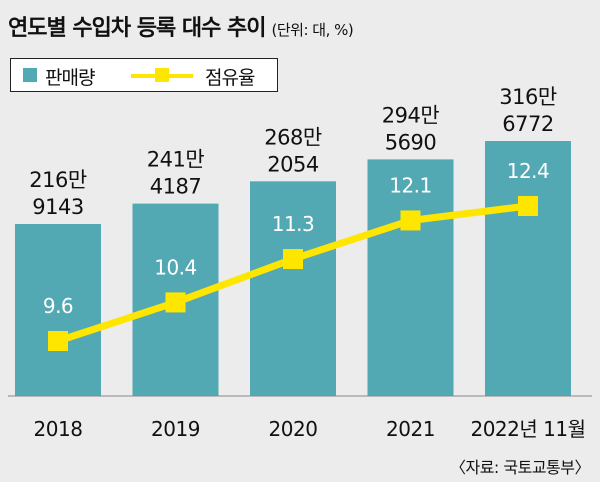 This screenshot has height=482, width=600. What do you see at coordinates (230, 78) in the screenshot?
I see `legend-line-label: 점유율` at bounding box center [230, 78].